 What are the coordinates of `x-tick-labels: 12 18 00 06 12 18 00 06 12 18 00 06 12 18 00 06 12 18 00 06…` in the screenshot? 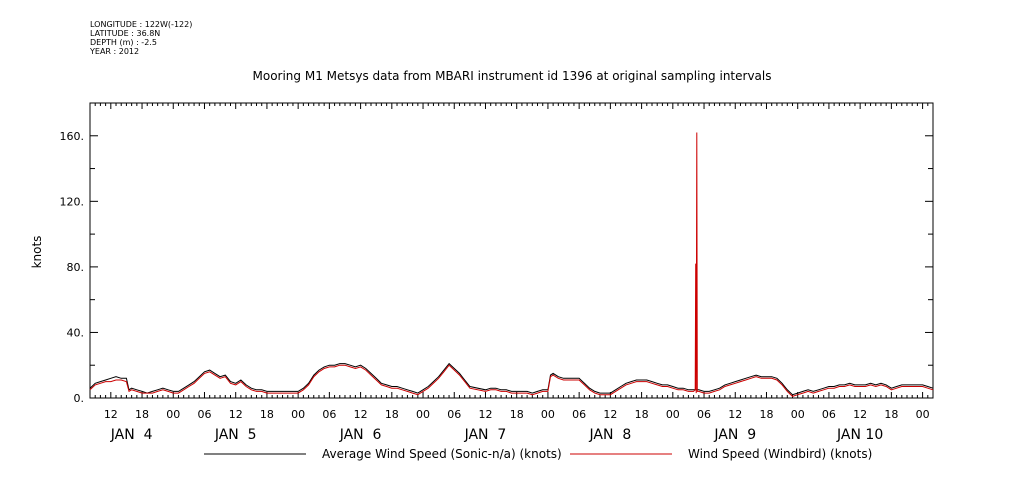 It's located at (517, 414).